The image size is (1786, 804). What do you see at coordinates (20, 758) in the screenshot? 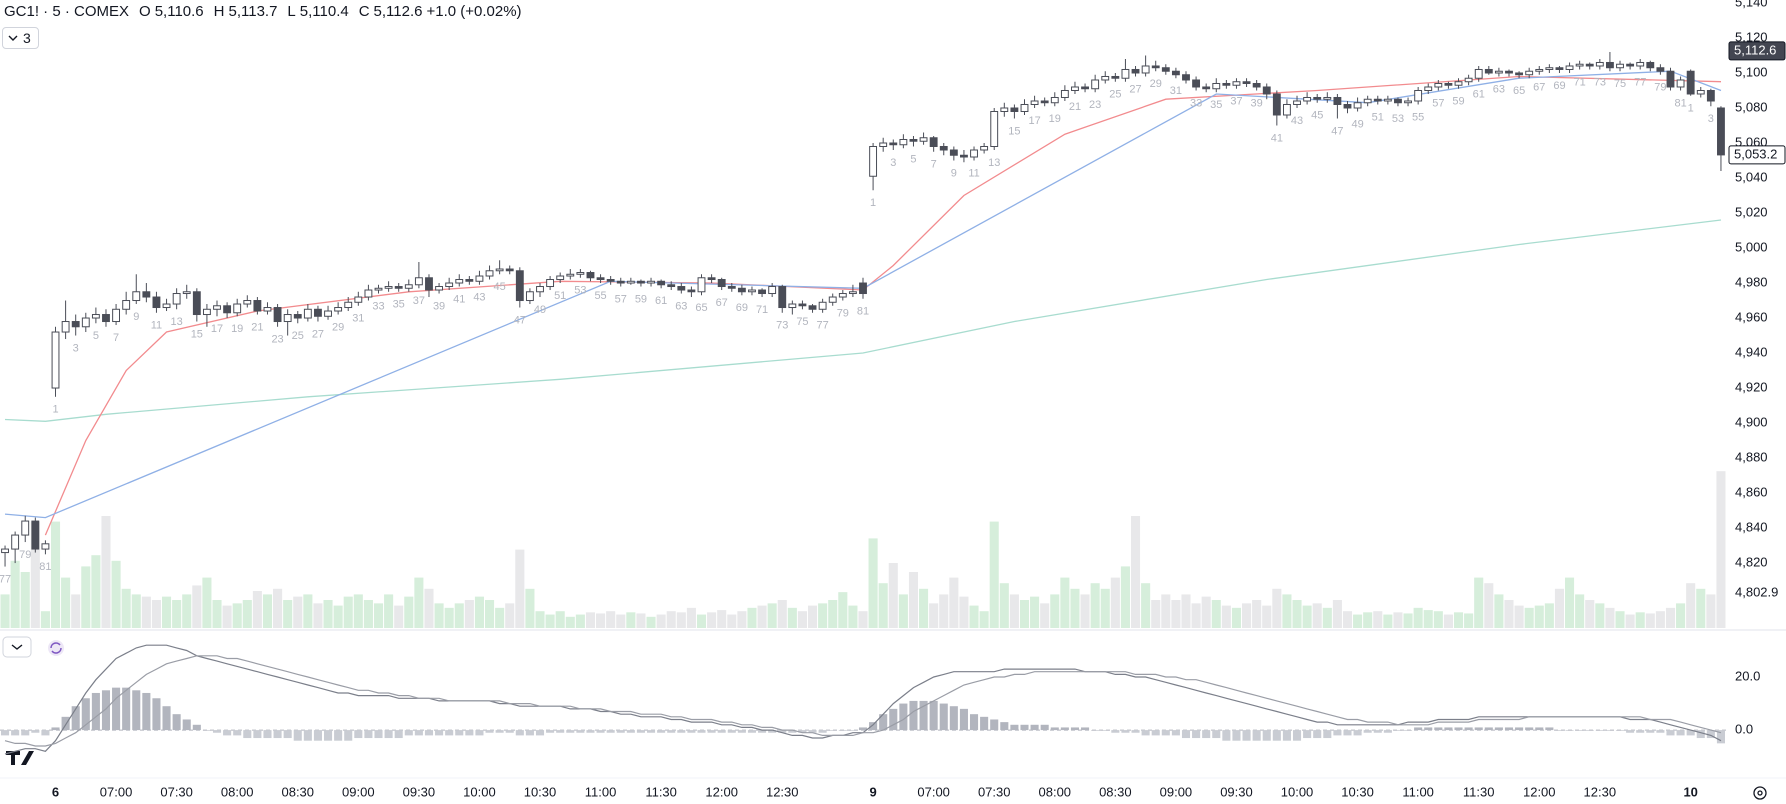
I see `logo` at bounding box center [20, 758].